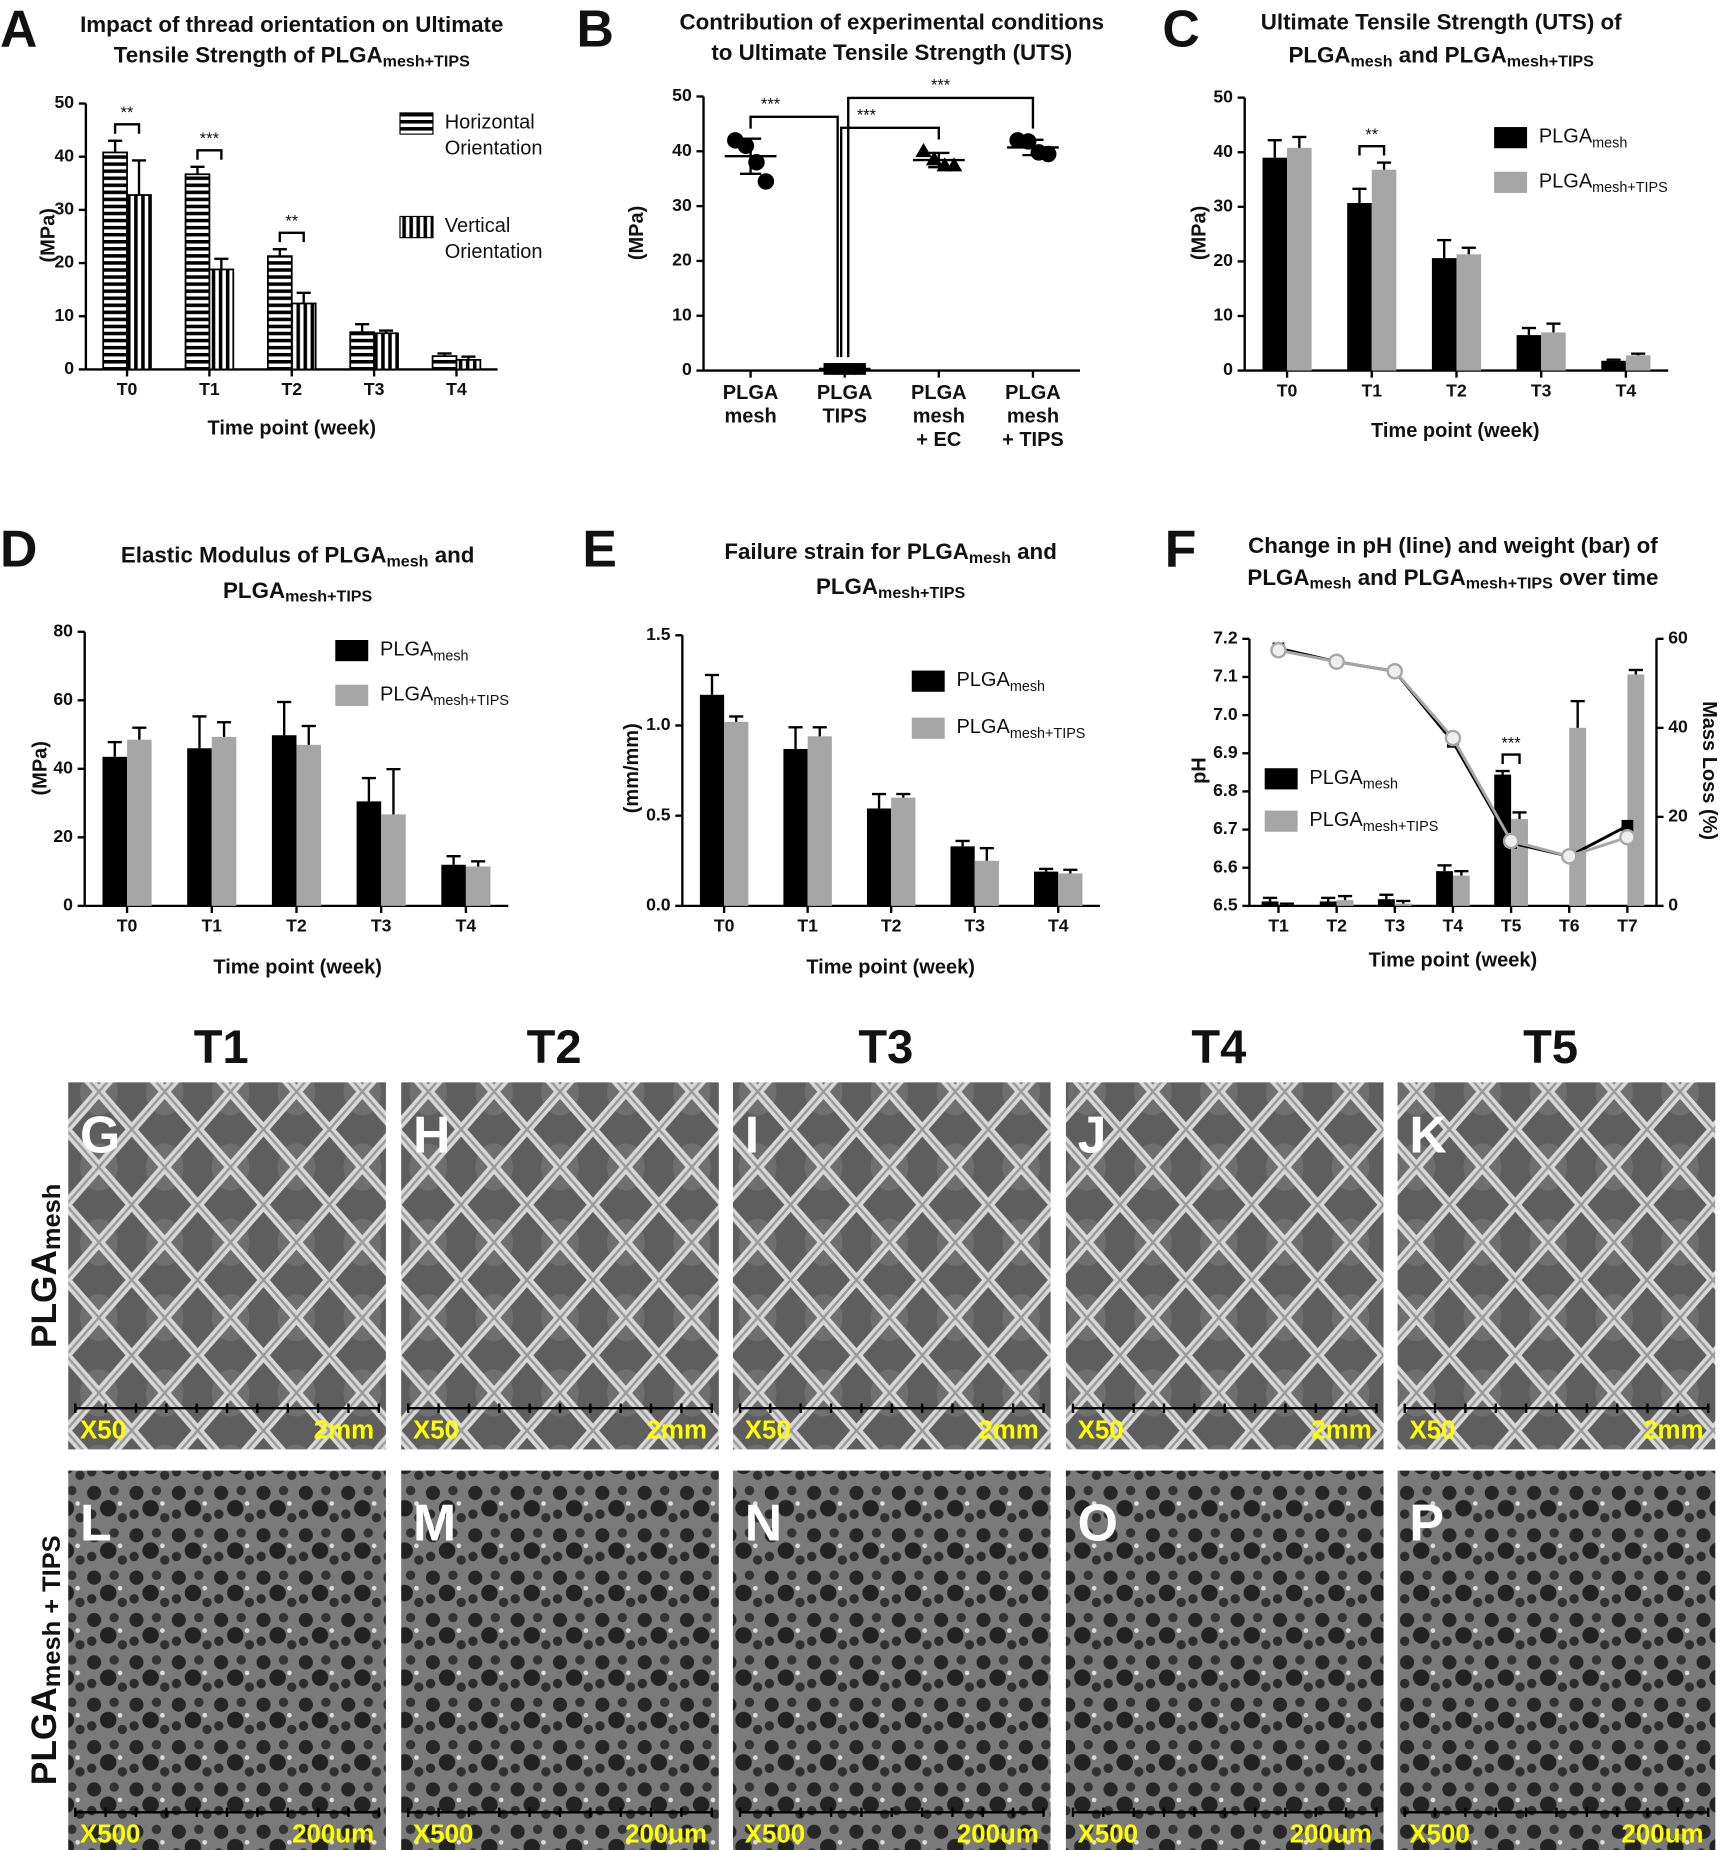  What do you see at coordinates (682, 260) in the screenshot?
I see `y-tick-label: 20` at bounding box center [682, 260].